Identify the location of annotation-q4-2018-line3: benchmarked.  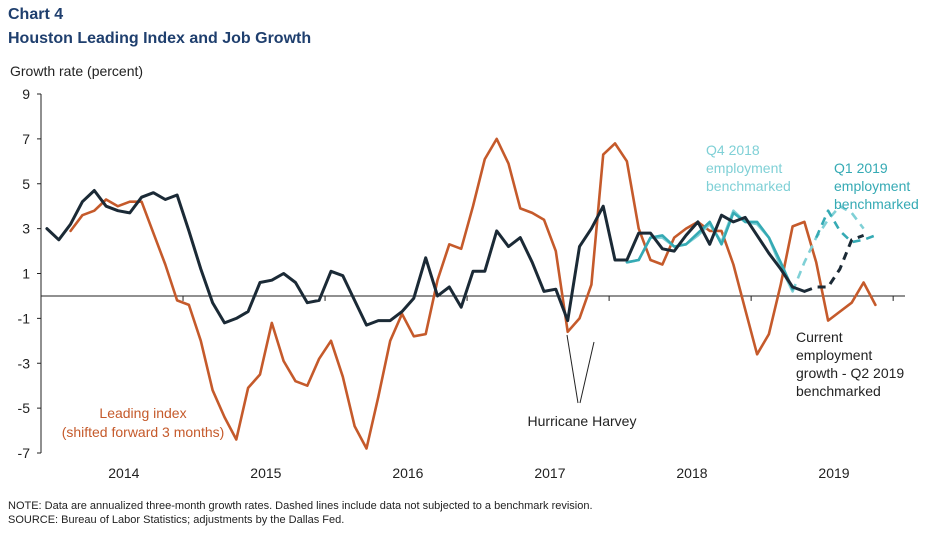
(748, 186).